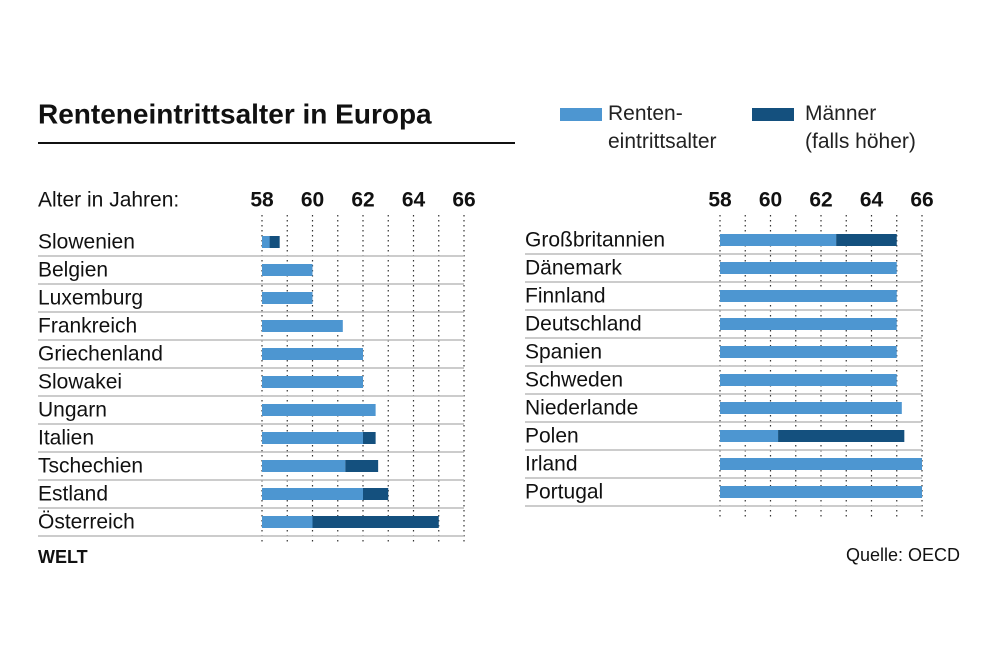  What do you see at coordinates (73, 494) in the screenshot?
I see `category-label: Estland` at bounding box center [73, 494].